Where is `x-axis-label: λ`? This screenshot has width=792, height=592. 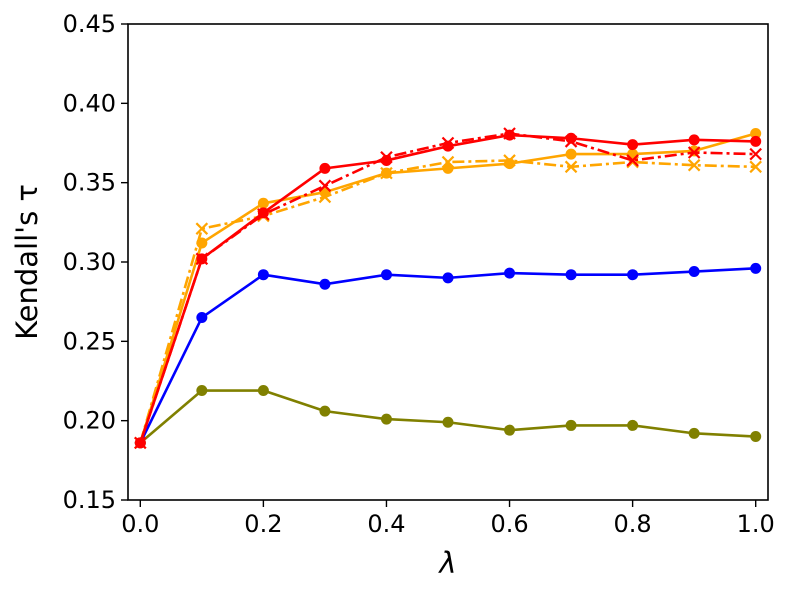 x-axis-label: λ is located at coordinates (446, 563).